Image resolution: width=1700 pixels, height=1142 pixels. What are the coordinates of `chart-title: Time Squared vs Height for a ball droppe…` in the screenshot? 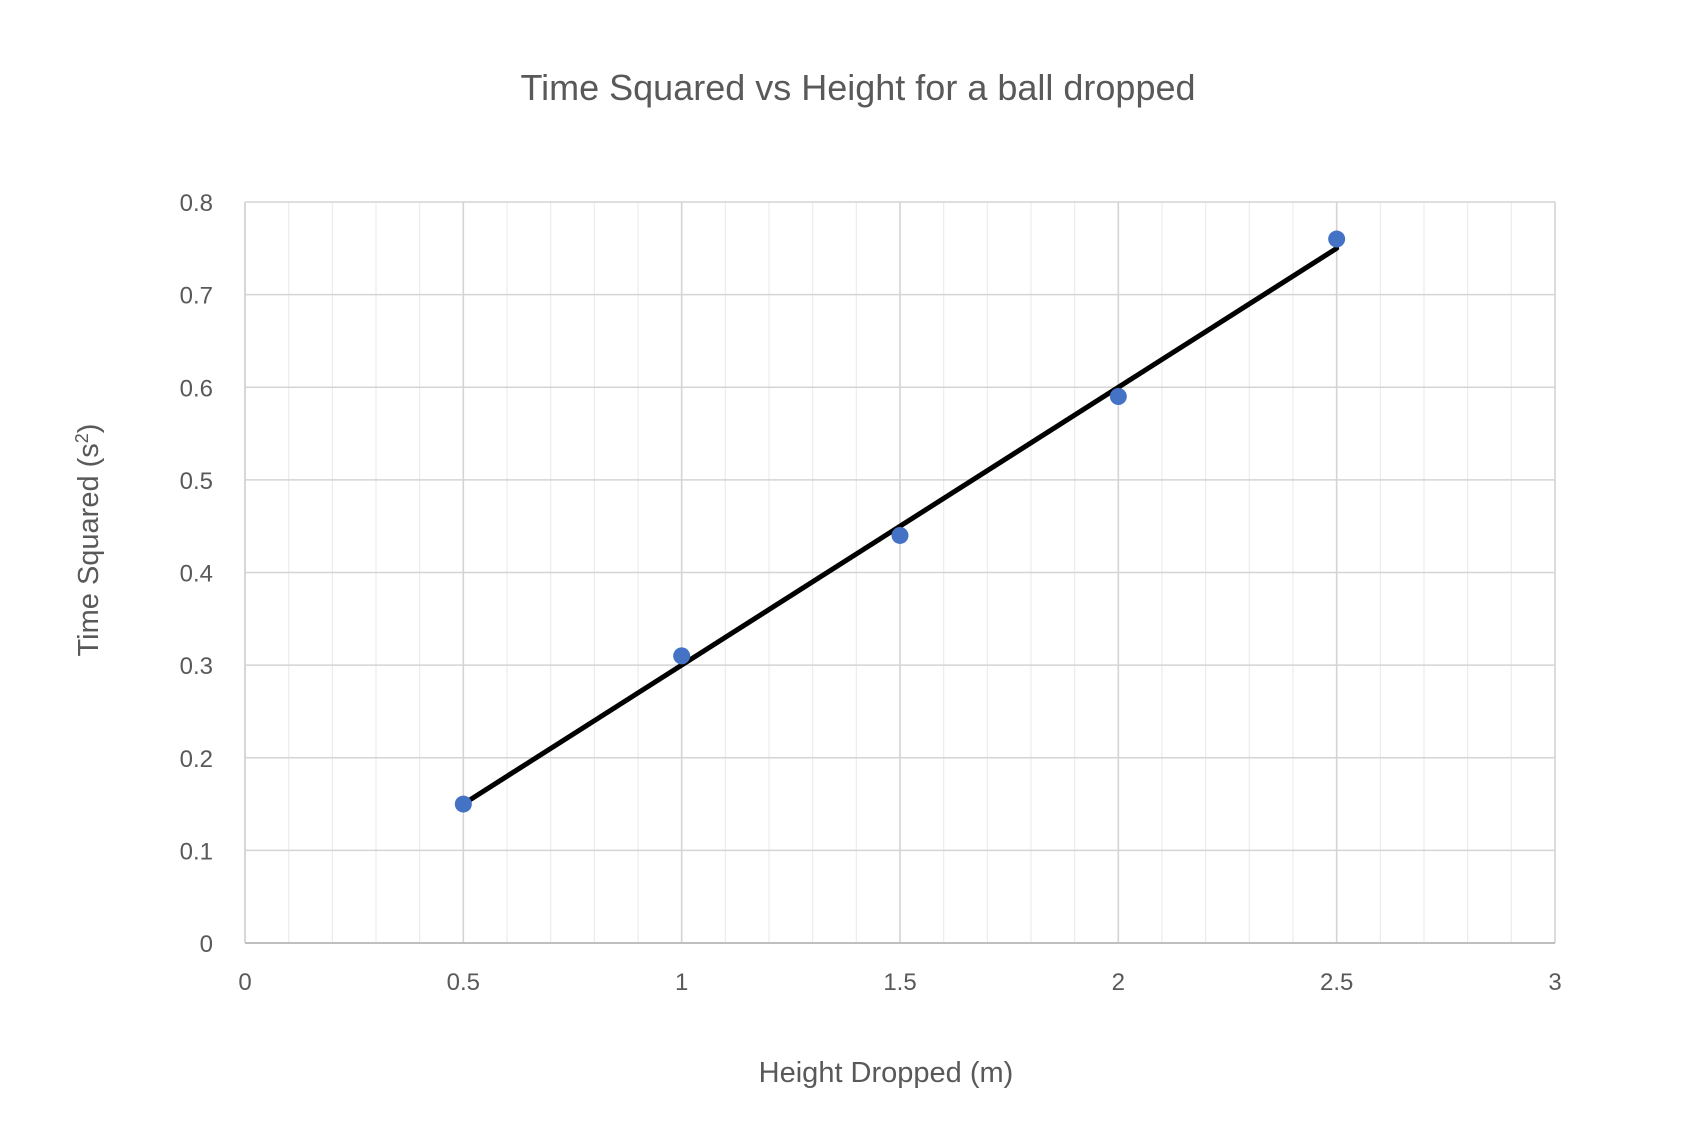 It's located at (857, 87).